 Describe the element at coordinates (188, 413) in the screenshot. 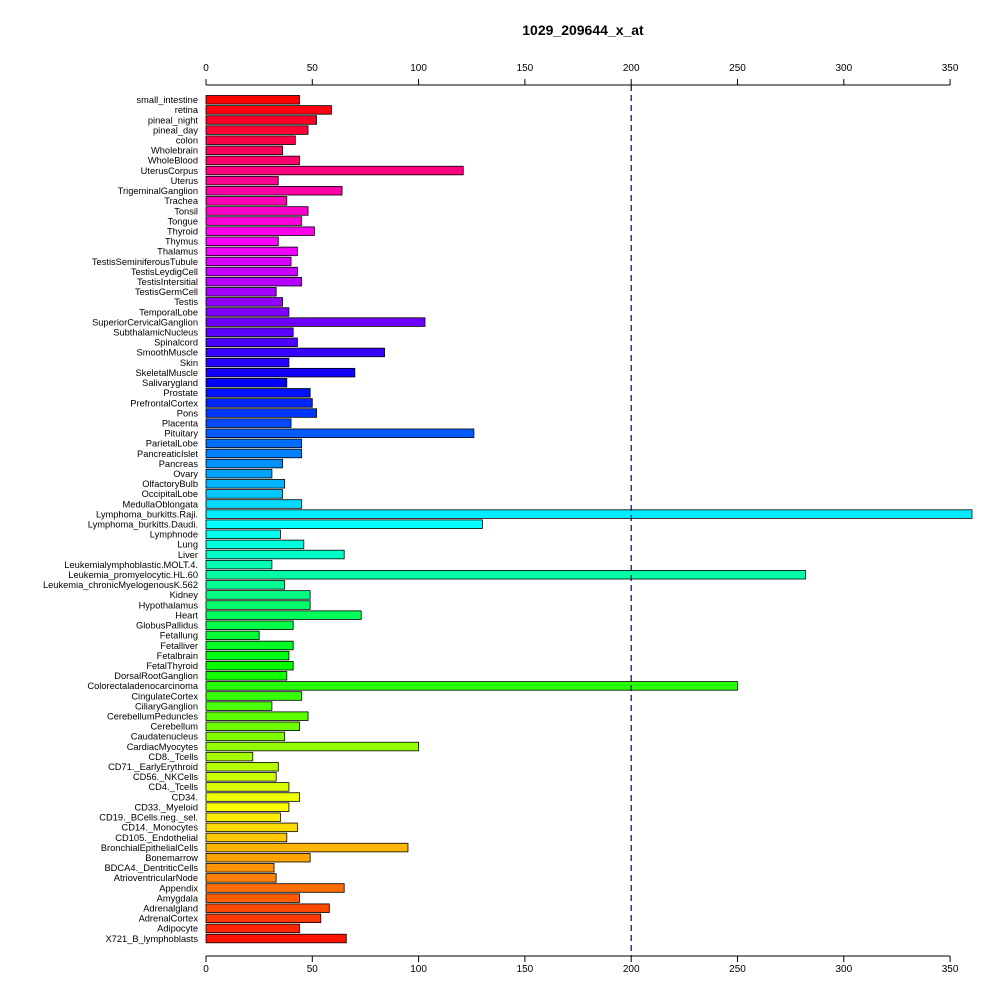

I see `category-label: Pons` at that location.